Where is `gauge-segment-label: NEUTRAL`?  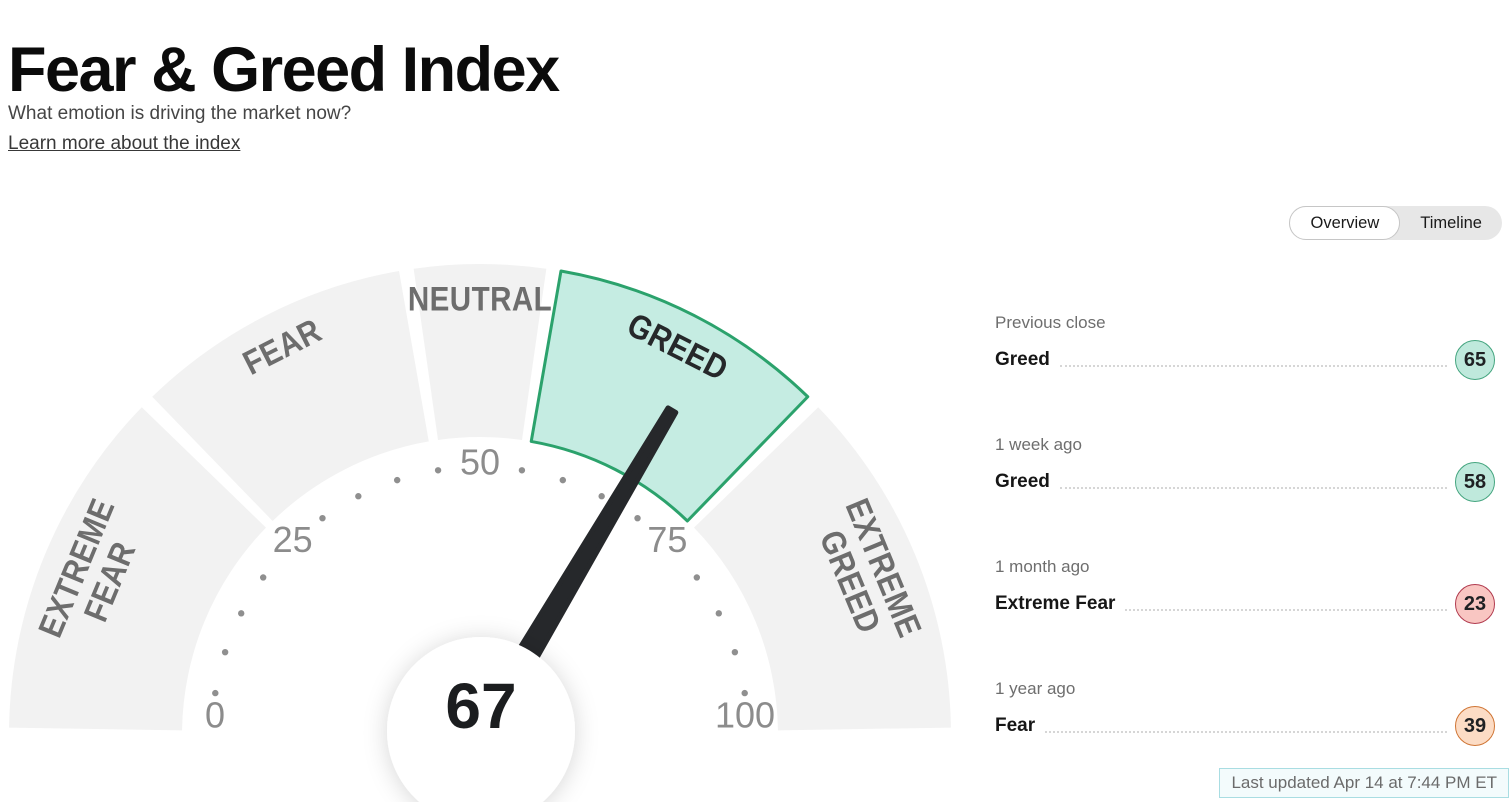 gauge-segment-label: NEUTRAL is located at coordinates (480, 299).